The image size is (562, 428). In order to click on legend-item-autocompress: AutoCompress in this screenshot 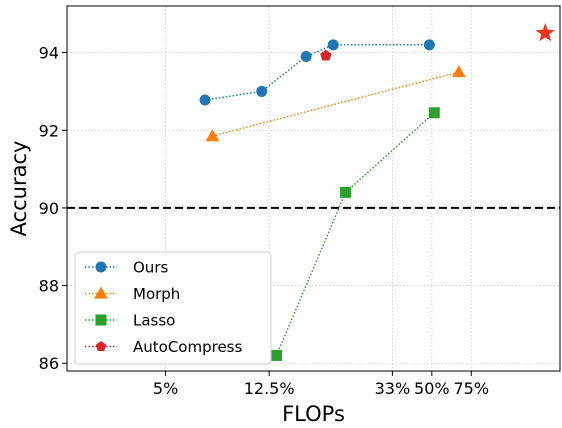, I will do `click(163, 347)`.